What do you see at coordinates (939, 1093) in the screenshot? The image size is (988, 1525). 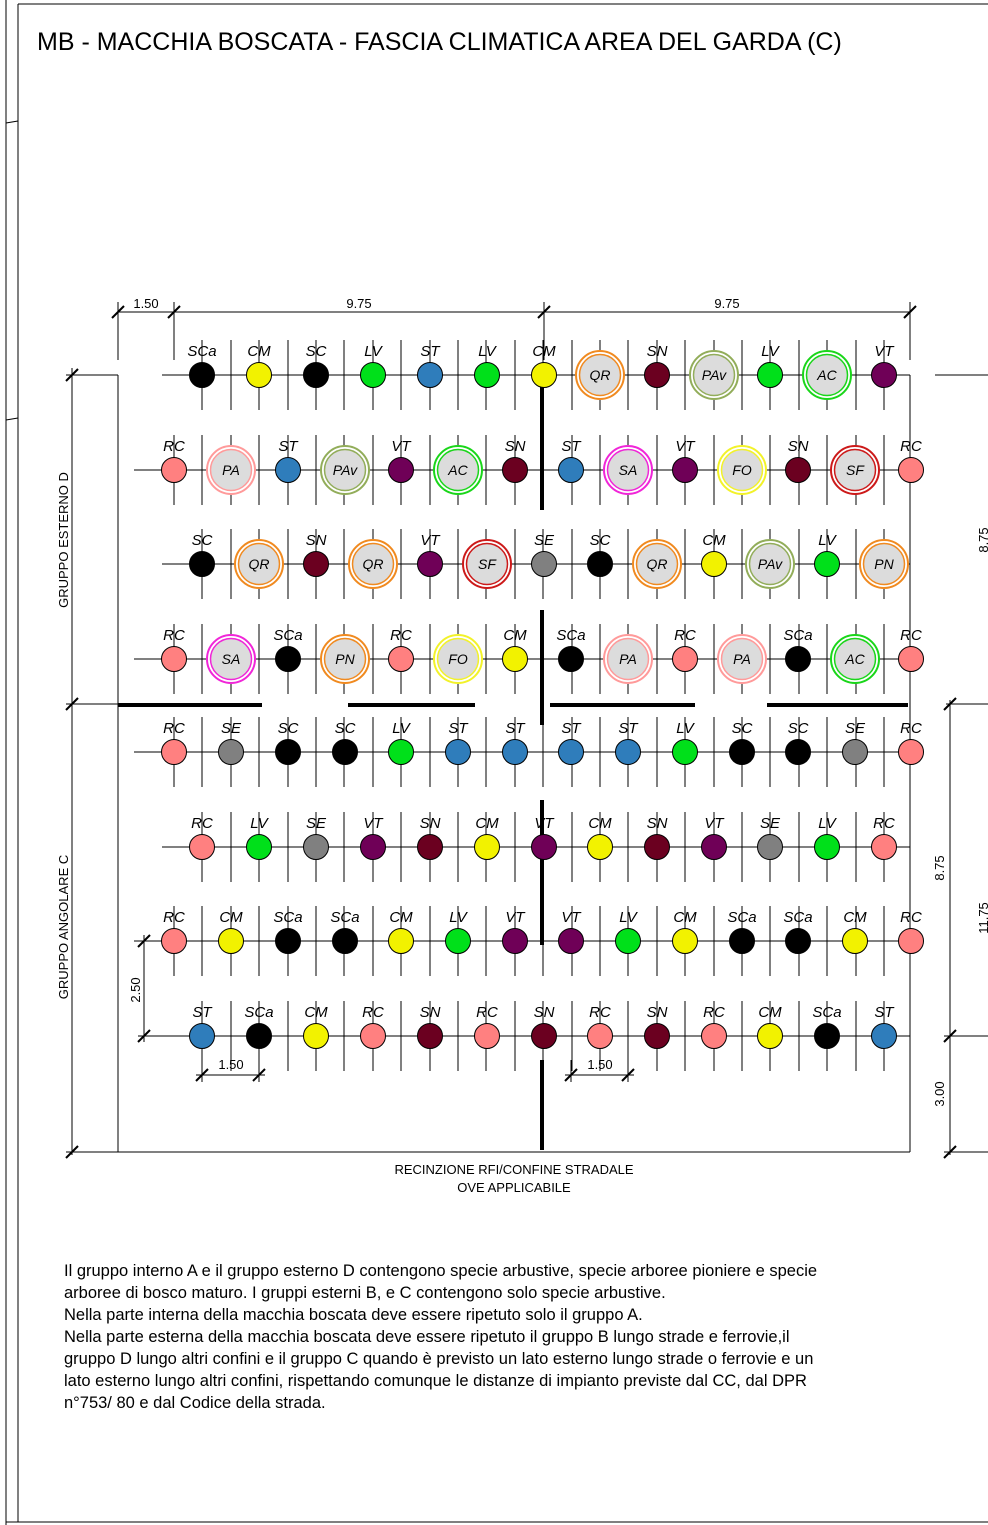 I see `dim-right-4: 3.00` at bounding box center [939, 1093].